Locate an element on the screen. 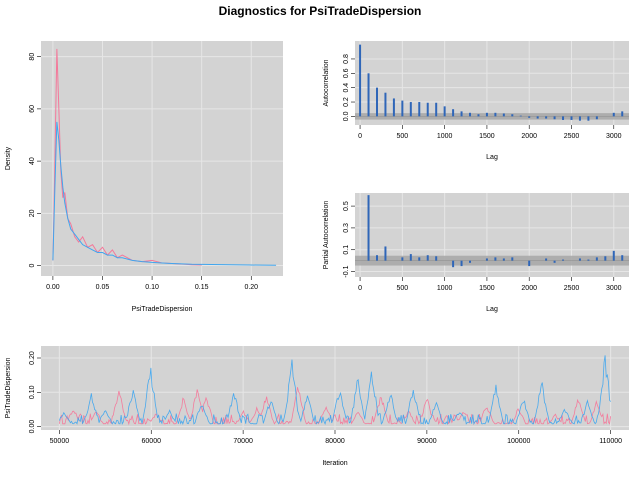  y-tick-label: 0.0 is located at coordinates (346, 116).